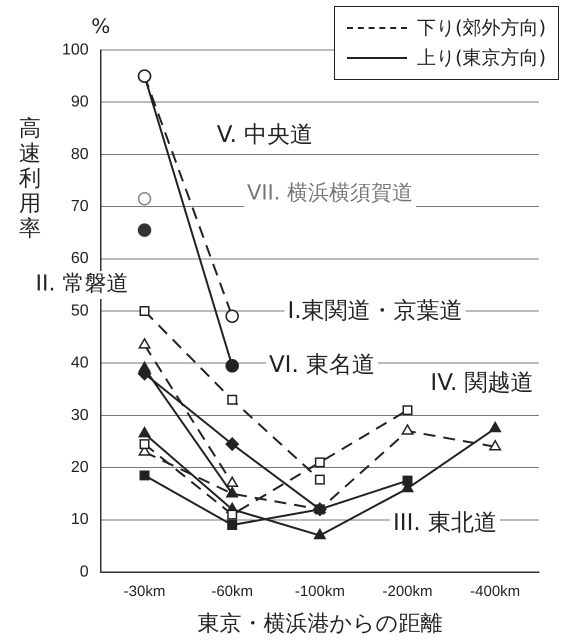  What do you see at coordinates (232, 591) in the screenshot?
I see `x-tick-label: -60km` at bounding box center [232, 591].